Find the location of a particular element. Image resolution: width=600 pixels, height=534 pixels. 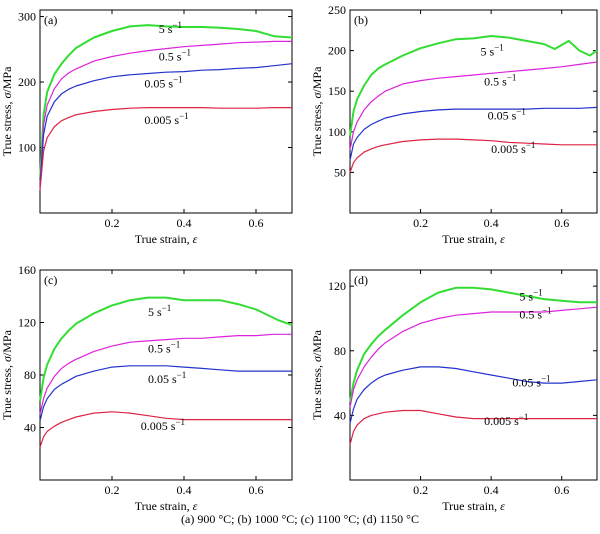

y-tick-label: 150 is located at coordinates (337, 91).